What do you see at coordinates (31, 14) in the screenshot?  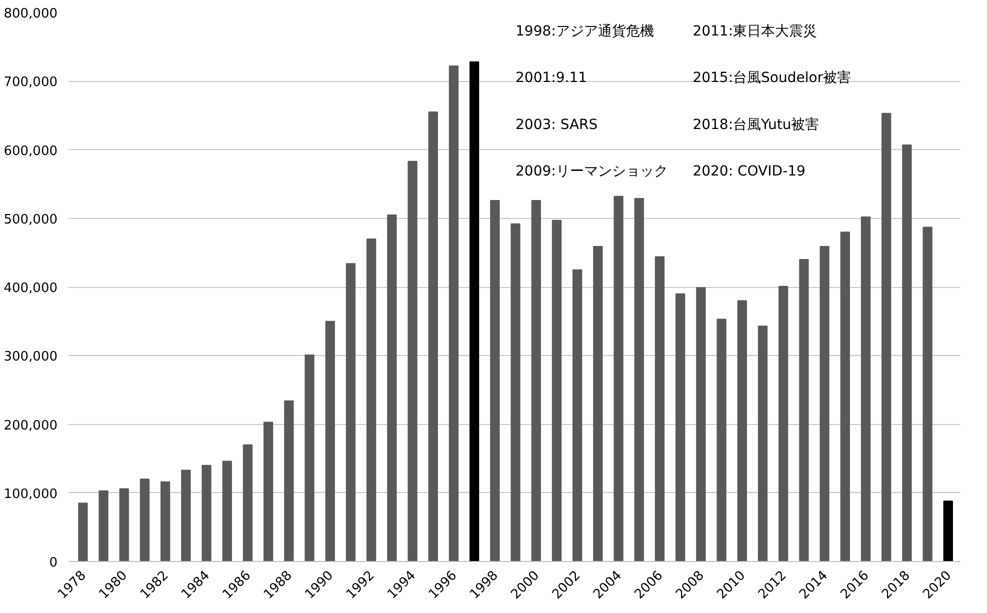 I see `y-tick-label: 800,000` at bounding box center [31, 14].